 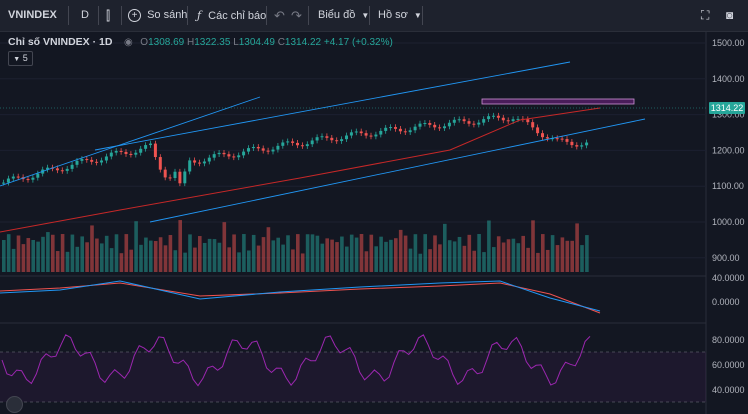 What do you see at coordinates (728, 340) in the screenshot?
I see `rsi-tick-label: 80.0000` at bounding box center [728, 340].